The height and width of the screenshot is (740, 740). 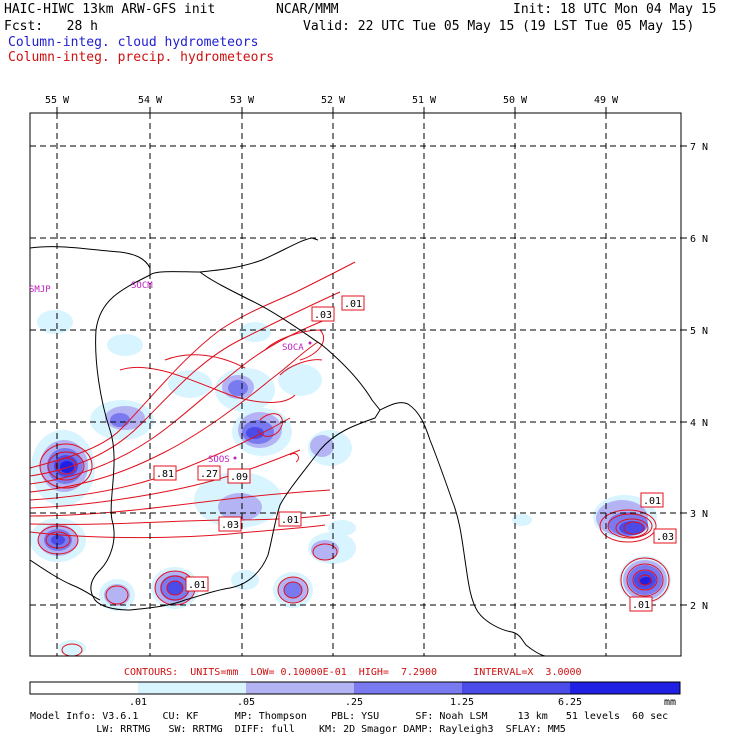 What do you see at coordinates (166, 373) in the screenshot?
I see `station-labels: SMJP SOCM SOCA SOOS` at bounding box center [166, 373].